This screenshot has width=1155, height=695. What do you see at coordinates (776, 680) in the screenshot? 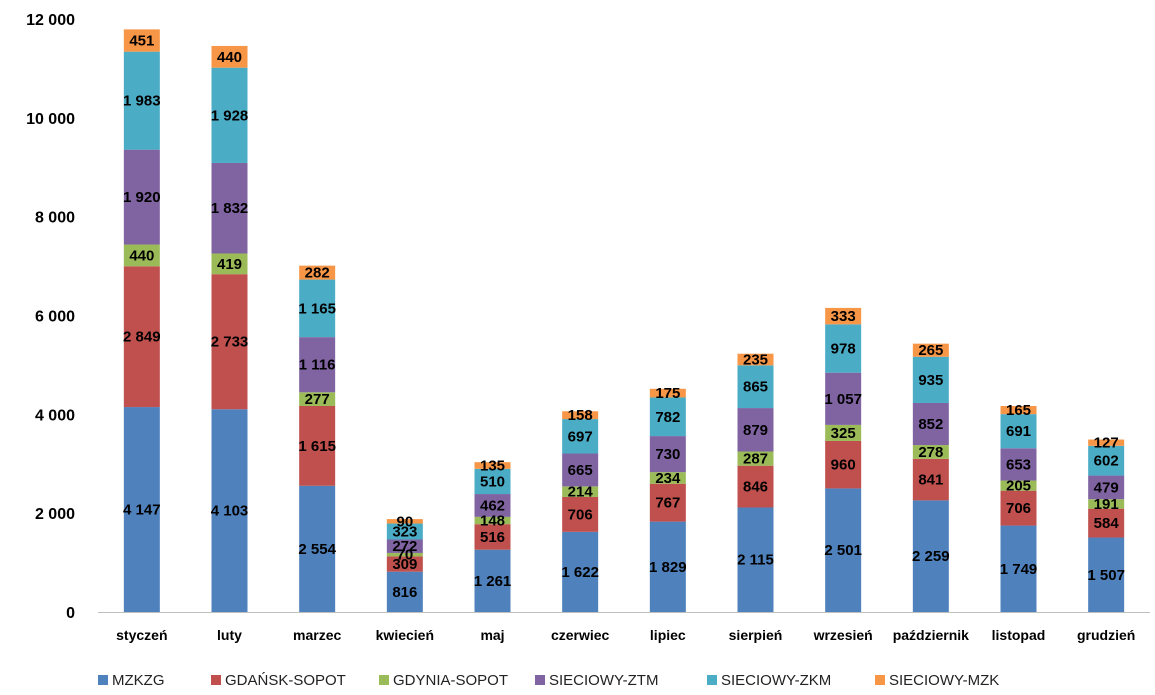
I see `legend-label: SIECIOWY-ZKM` at bounding box center [776, 680].